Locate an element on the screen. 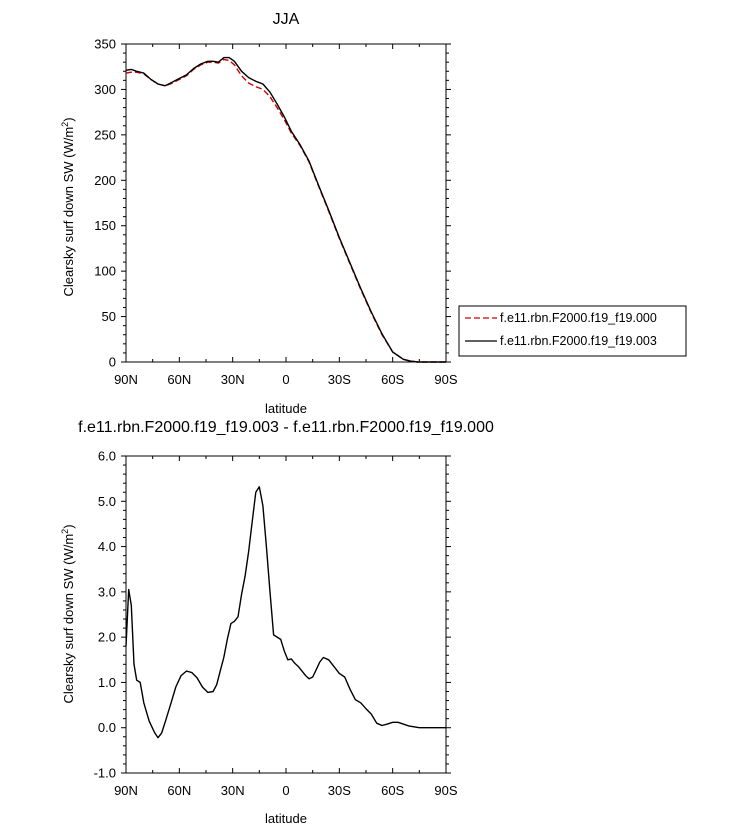 The width and height of the screenshot is (733, 834). bottom-xtick-label: 60S is located at coordinates (392, 790).